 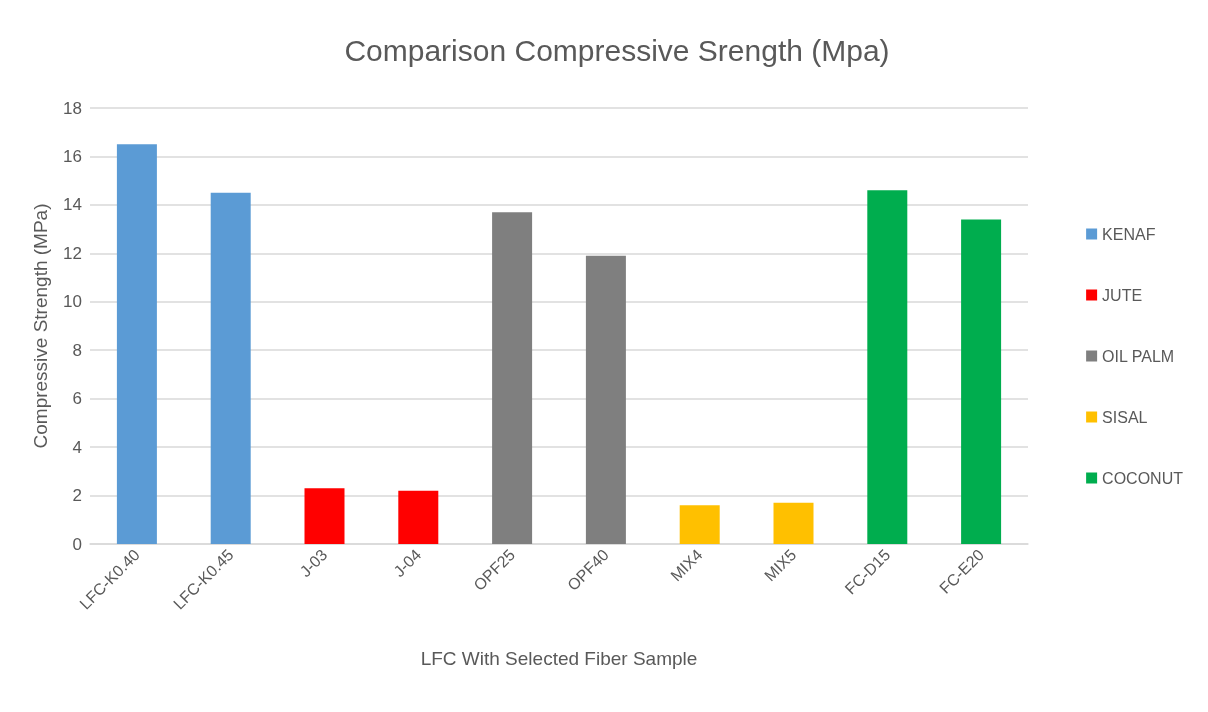 What do you see at coordinates (72, 253) in the screenshot?
I see `y-tick-label: 12` at bounding box center [72, 253].